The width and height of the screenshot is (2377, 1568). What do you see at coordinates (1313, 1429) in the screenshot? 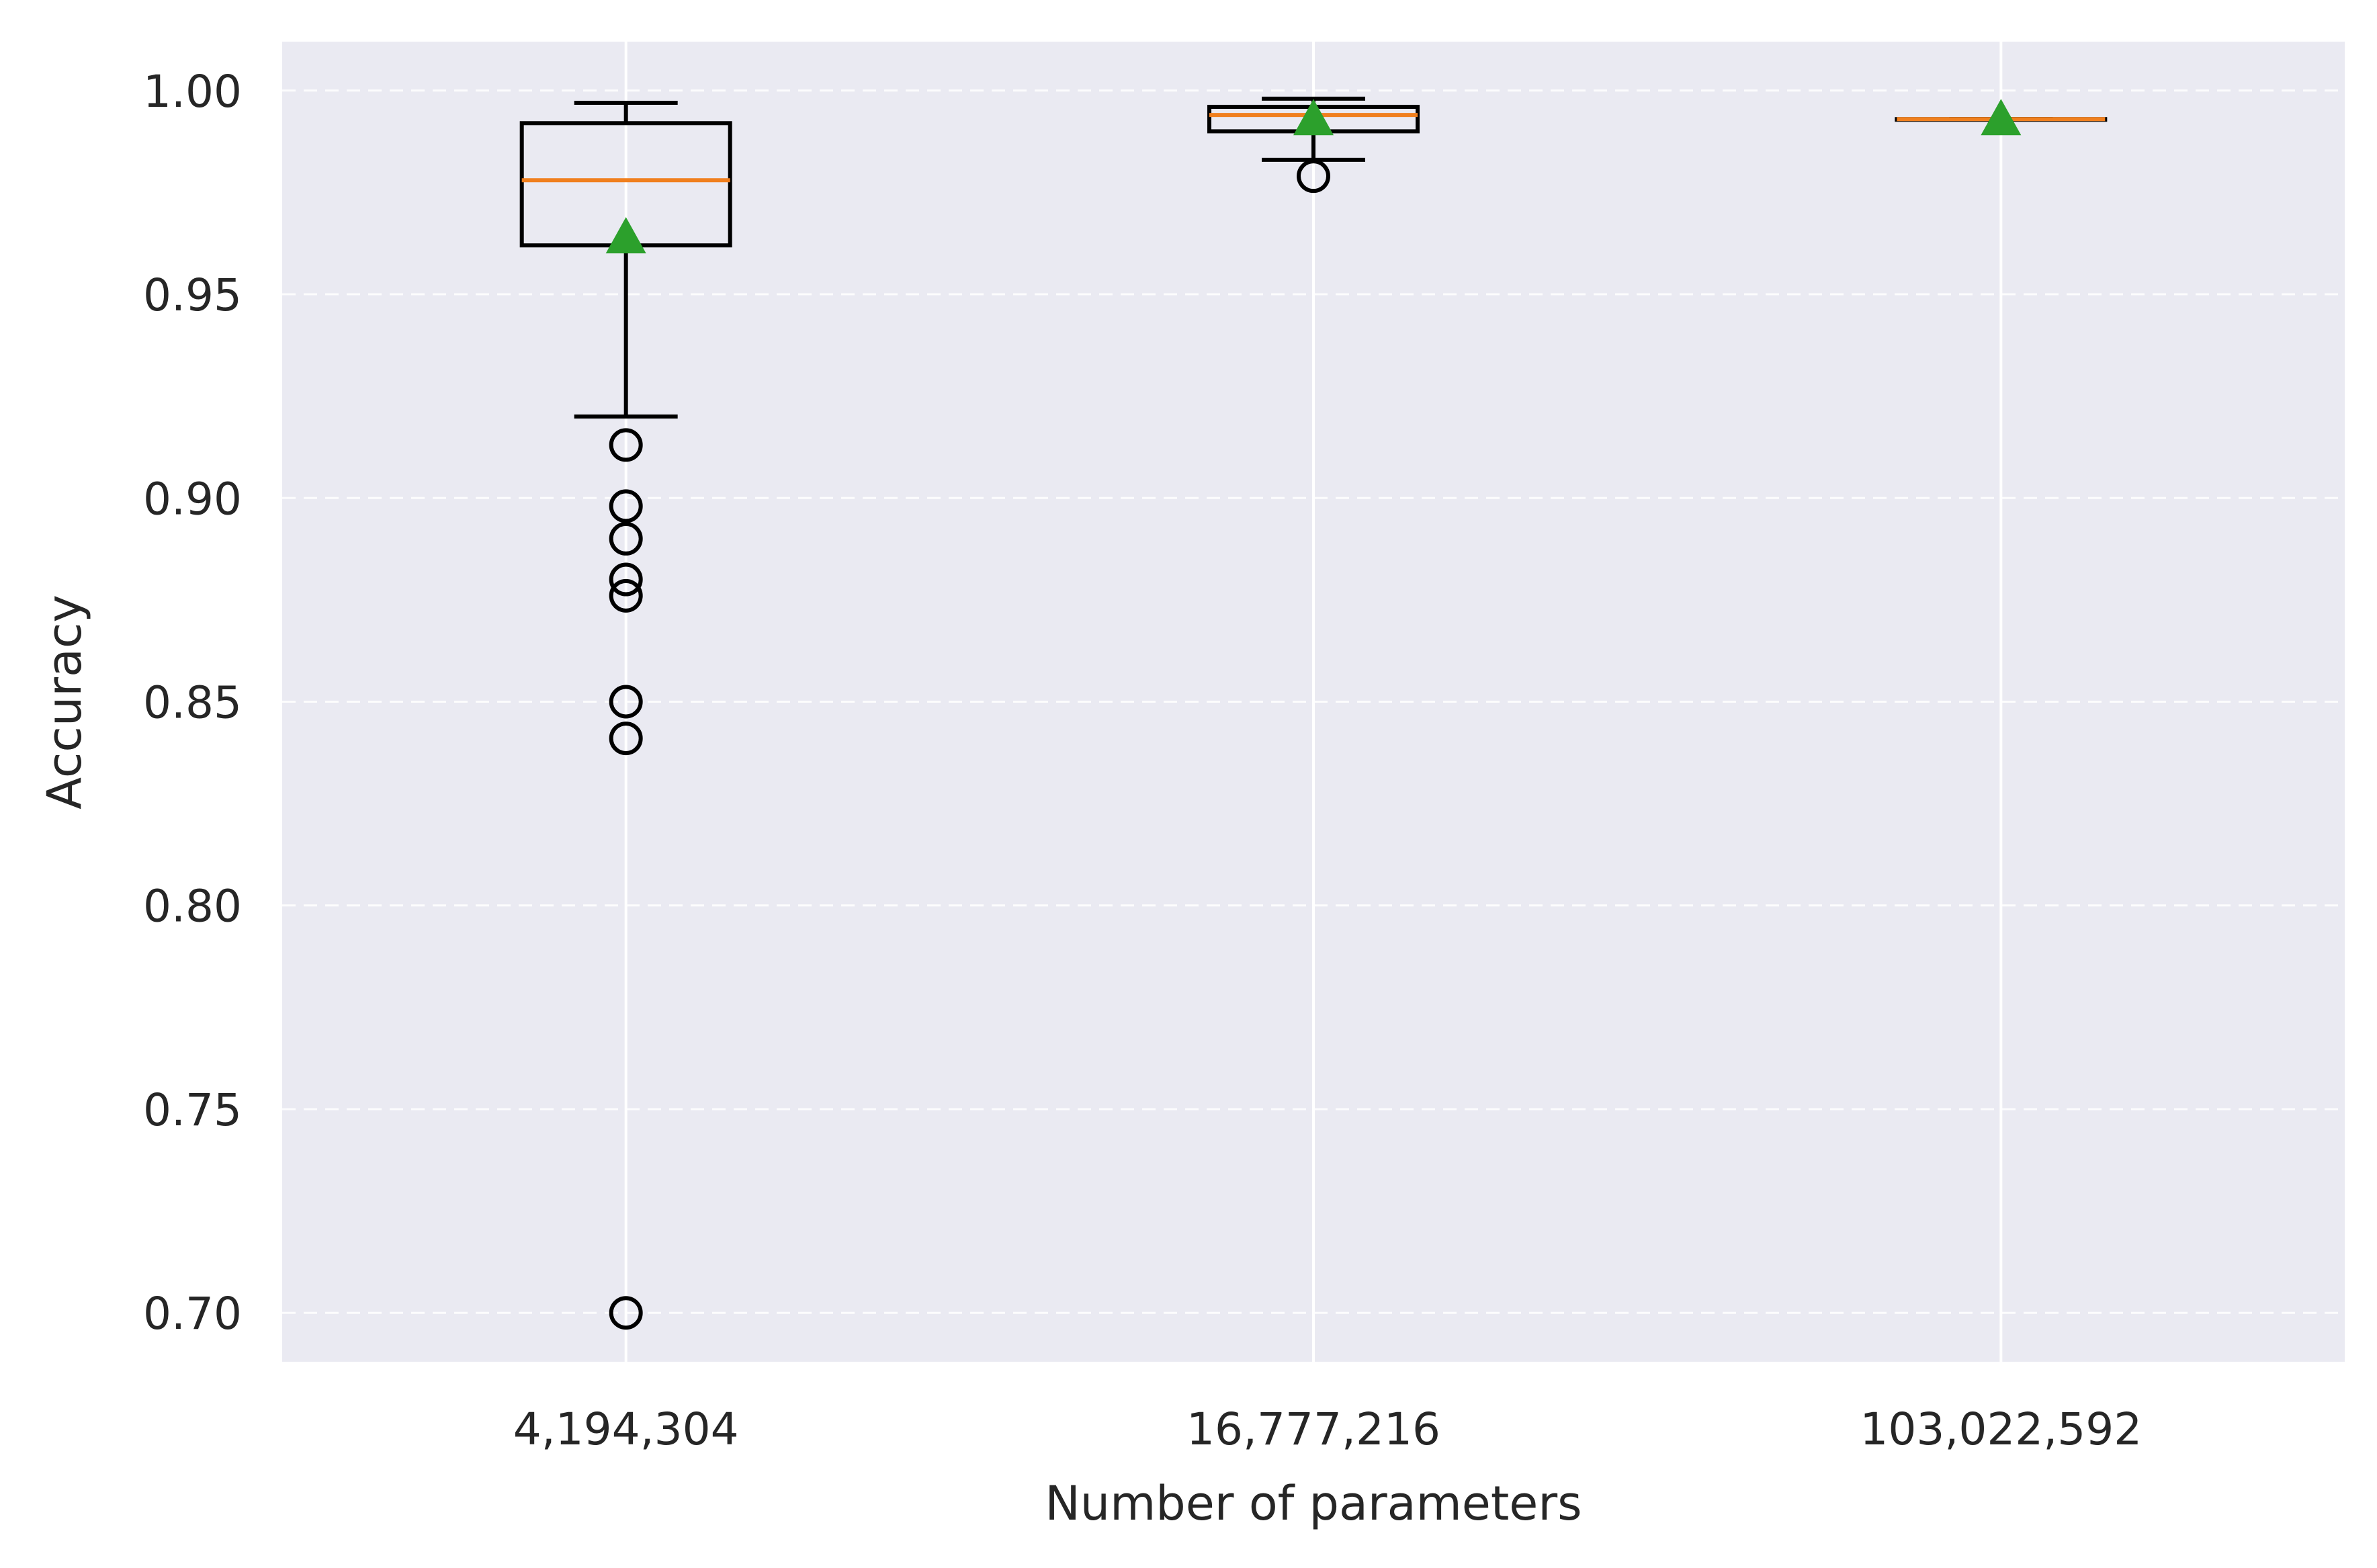
I see `x-tick-label: 16,777,216` at bounding box center [1313, 1429].